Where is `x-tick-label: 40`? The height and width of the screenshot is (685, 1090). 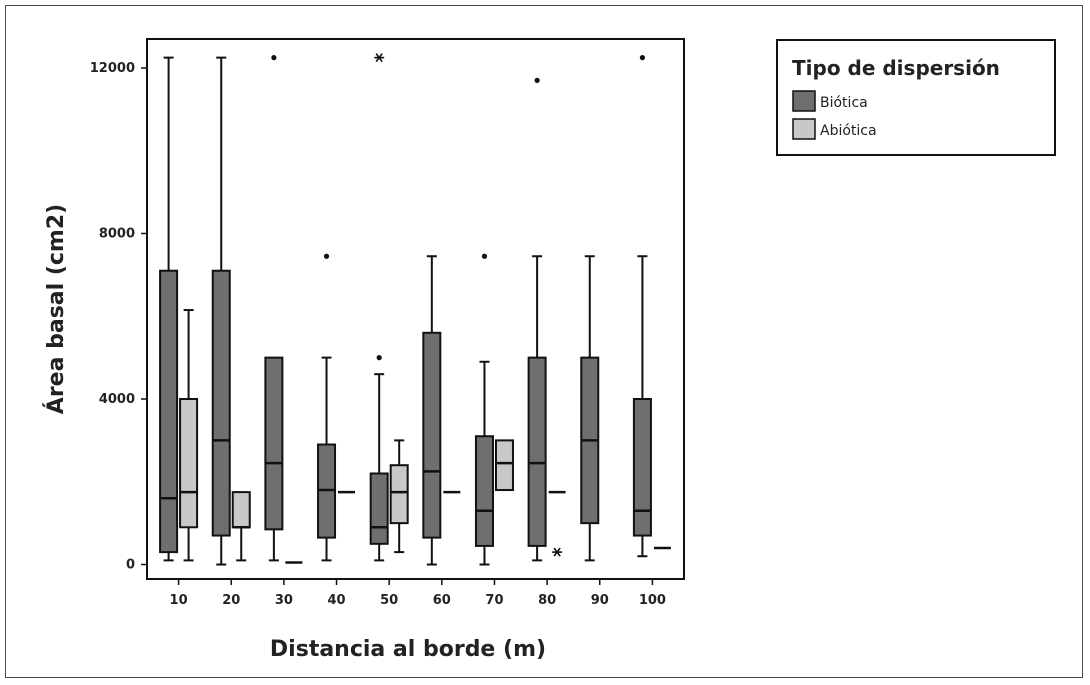 x-tick-label: 40 is located at coordinates (336, 600).